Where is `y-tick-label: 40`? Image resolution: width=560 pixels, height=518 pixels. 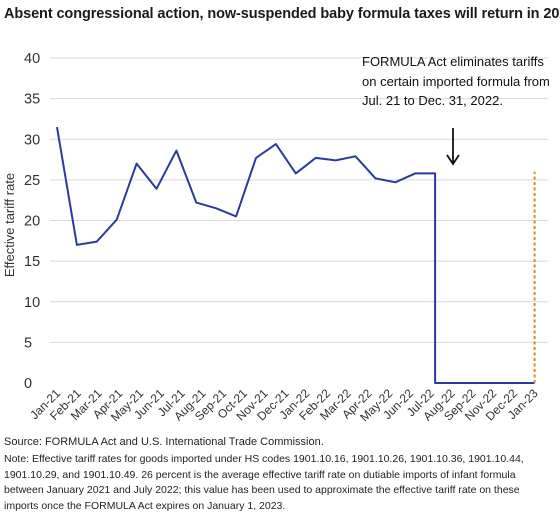
y-tick-label: 40 is located at coordinates (32, 59).